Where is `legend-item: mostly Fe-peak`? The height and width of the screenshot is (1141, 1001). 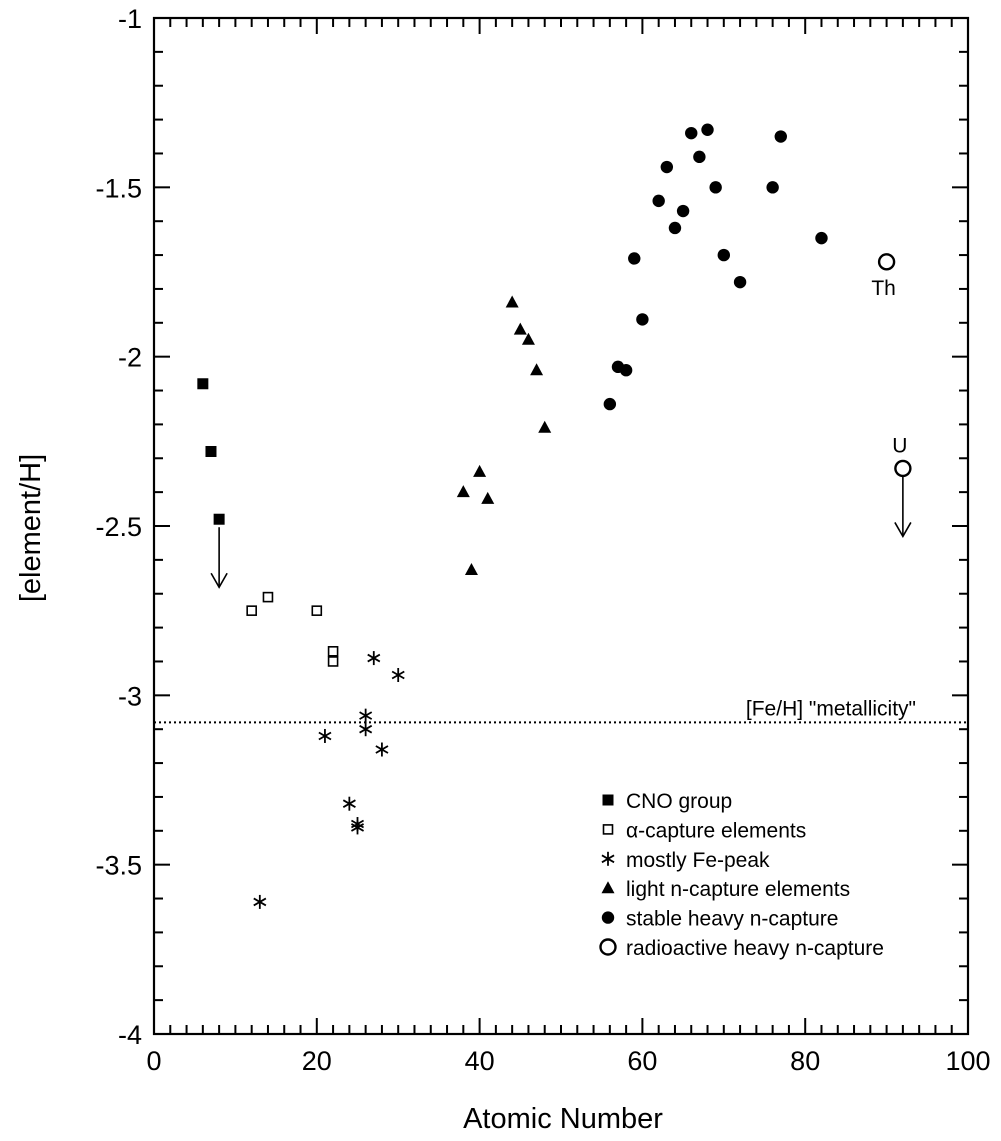
legend-item: mostly Fe-peak is located at coordinates (685, 860).